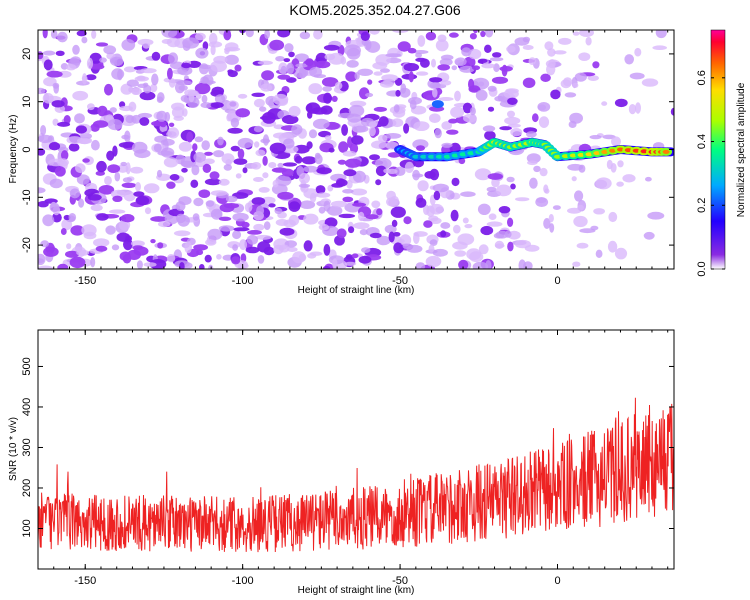 The height and width of the screenshot is (600, 750). Describe the element at coordinates (85, 281) in the screenshot. I see `x-tick-label: -150` at that location.